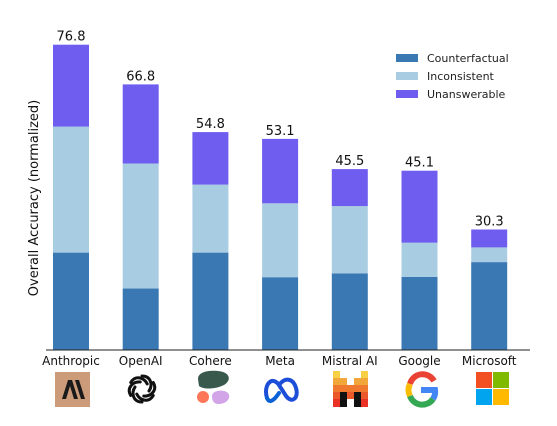 This screenshot has height=426, width=557. I want to click on bar-cohere-inconsistent, so click(210, 218).